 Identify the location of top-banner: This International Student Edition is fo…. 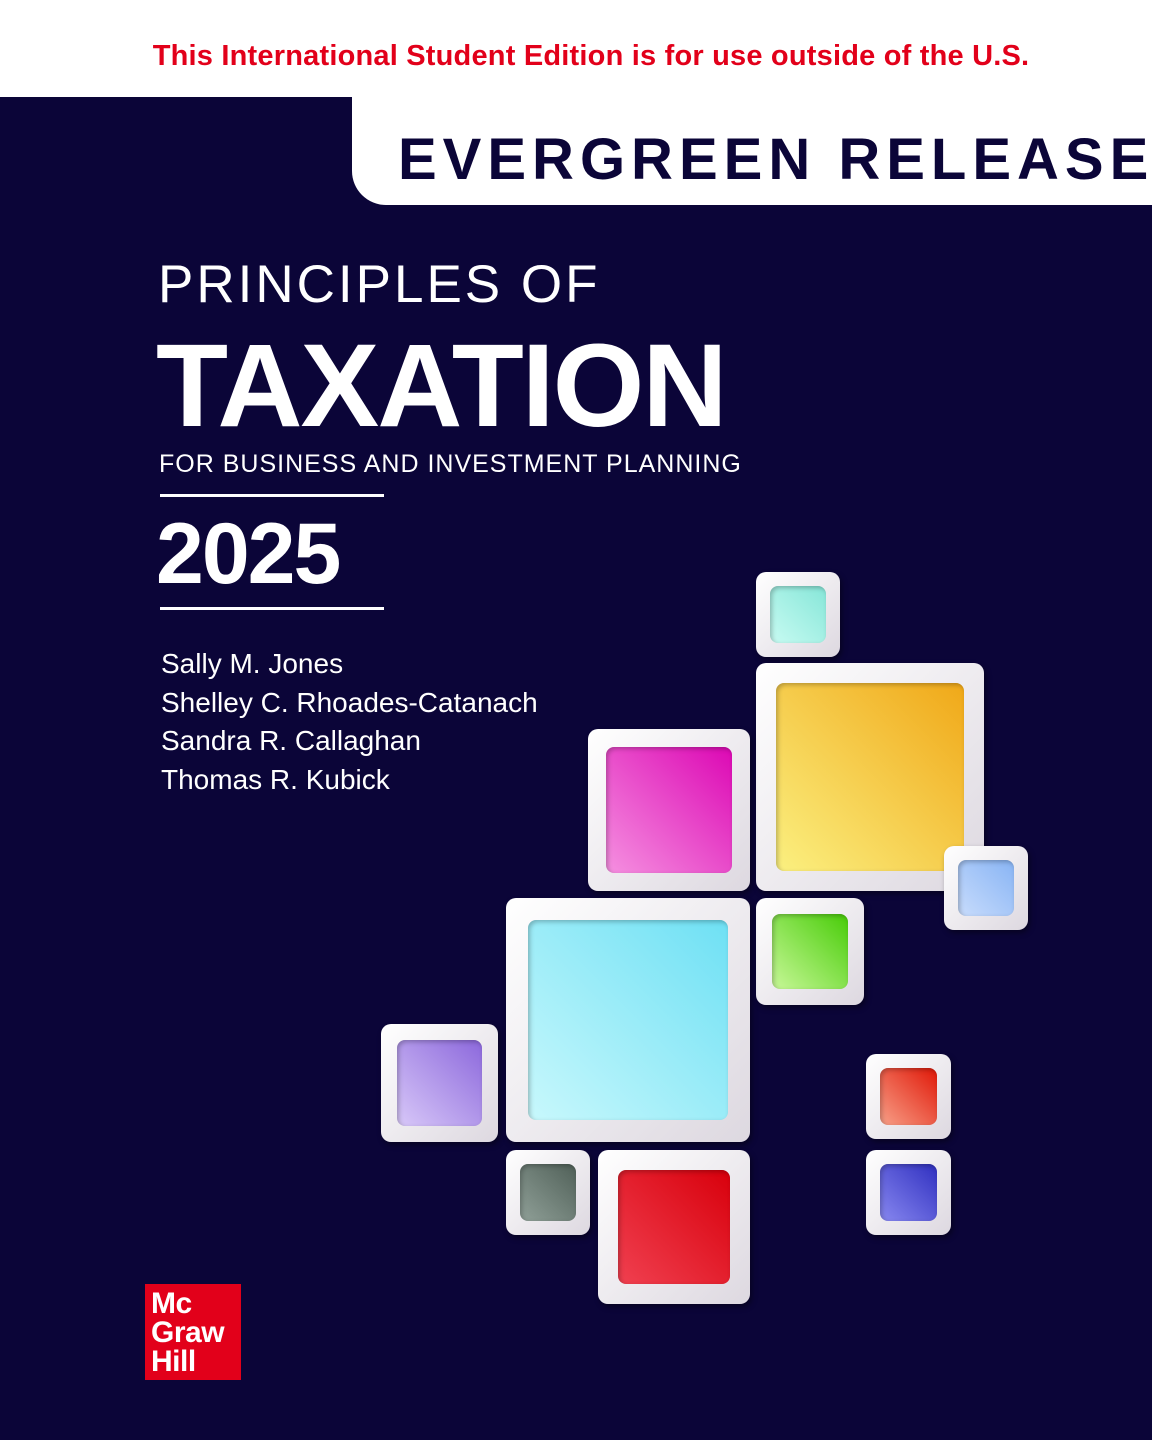
(576, 48).